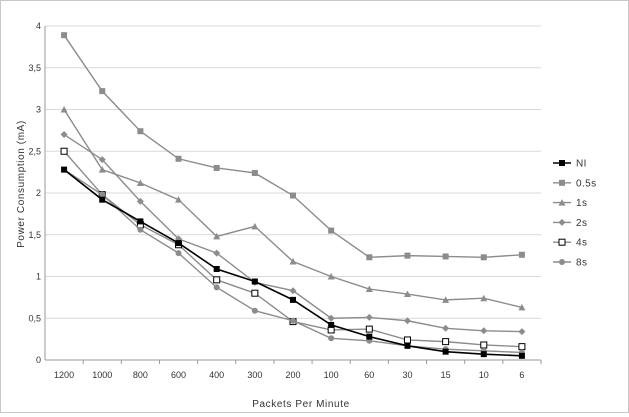 The width and height of the screenshot is (629, 417). Describe the element at coordinates (292, 375) in the screenshot. I see `x-tick-label: 200` at that location.